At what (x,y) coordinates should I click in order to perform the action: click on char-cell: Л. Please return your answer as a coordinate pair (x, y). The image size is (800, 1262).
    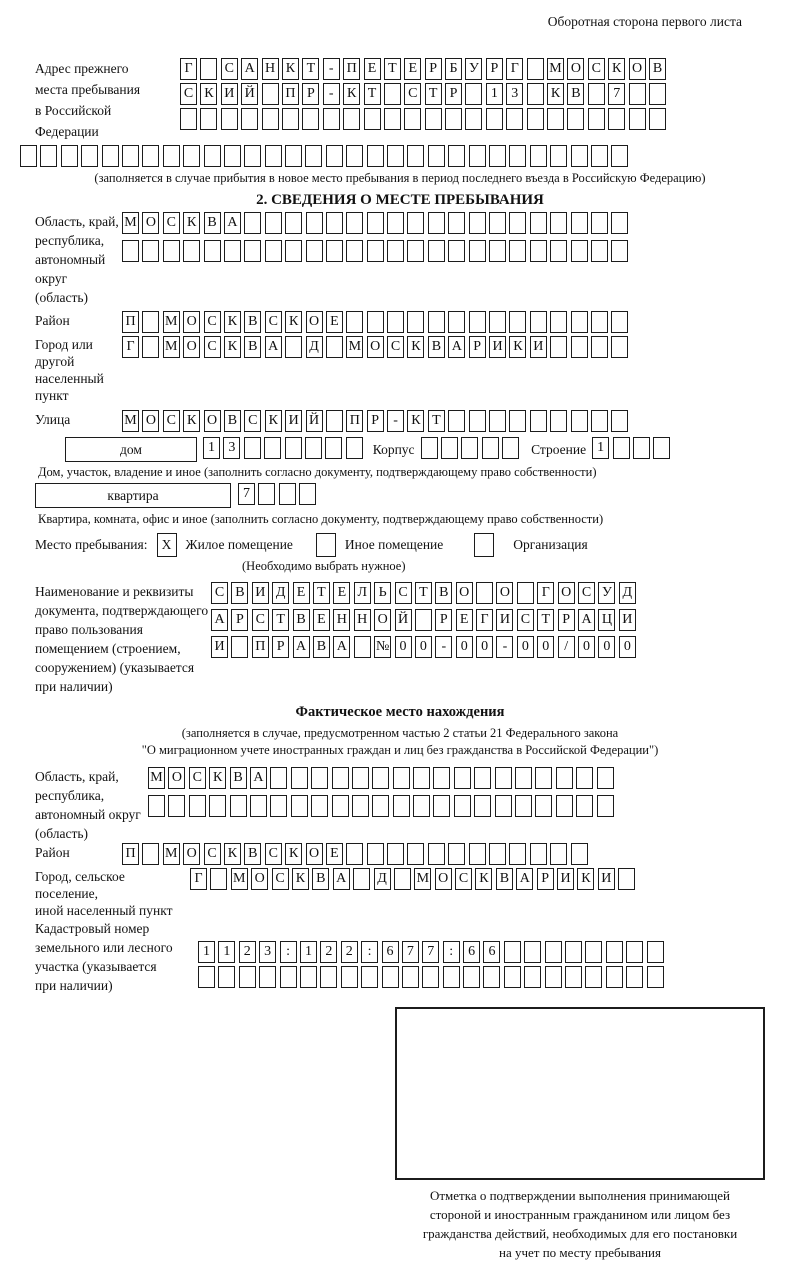
    Looking at the image, I should click on (362, 593).